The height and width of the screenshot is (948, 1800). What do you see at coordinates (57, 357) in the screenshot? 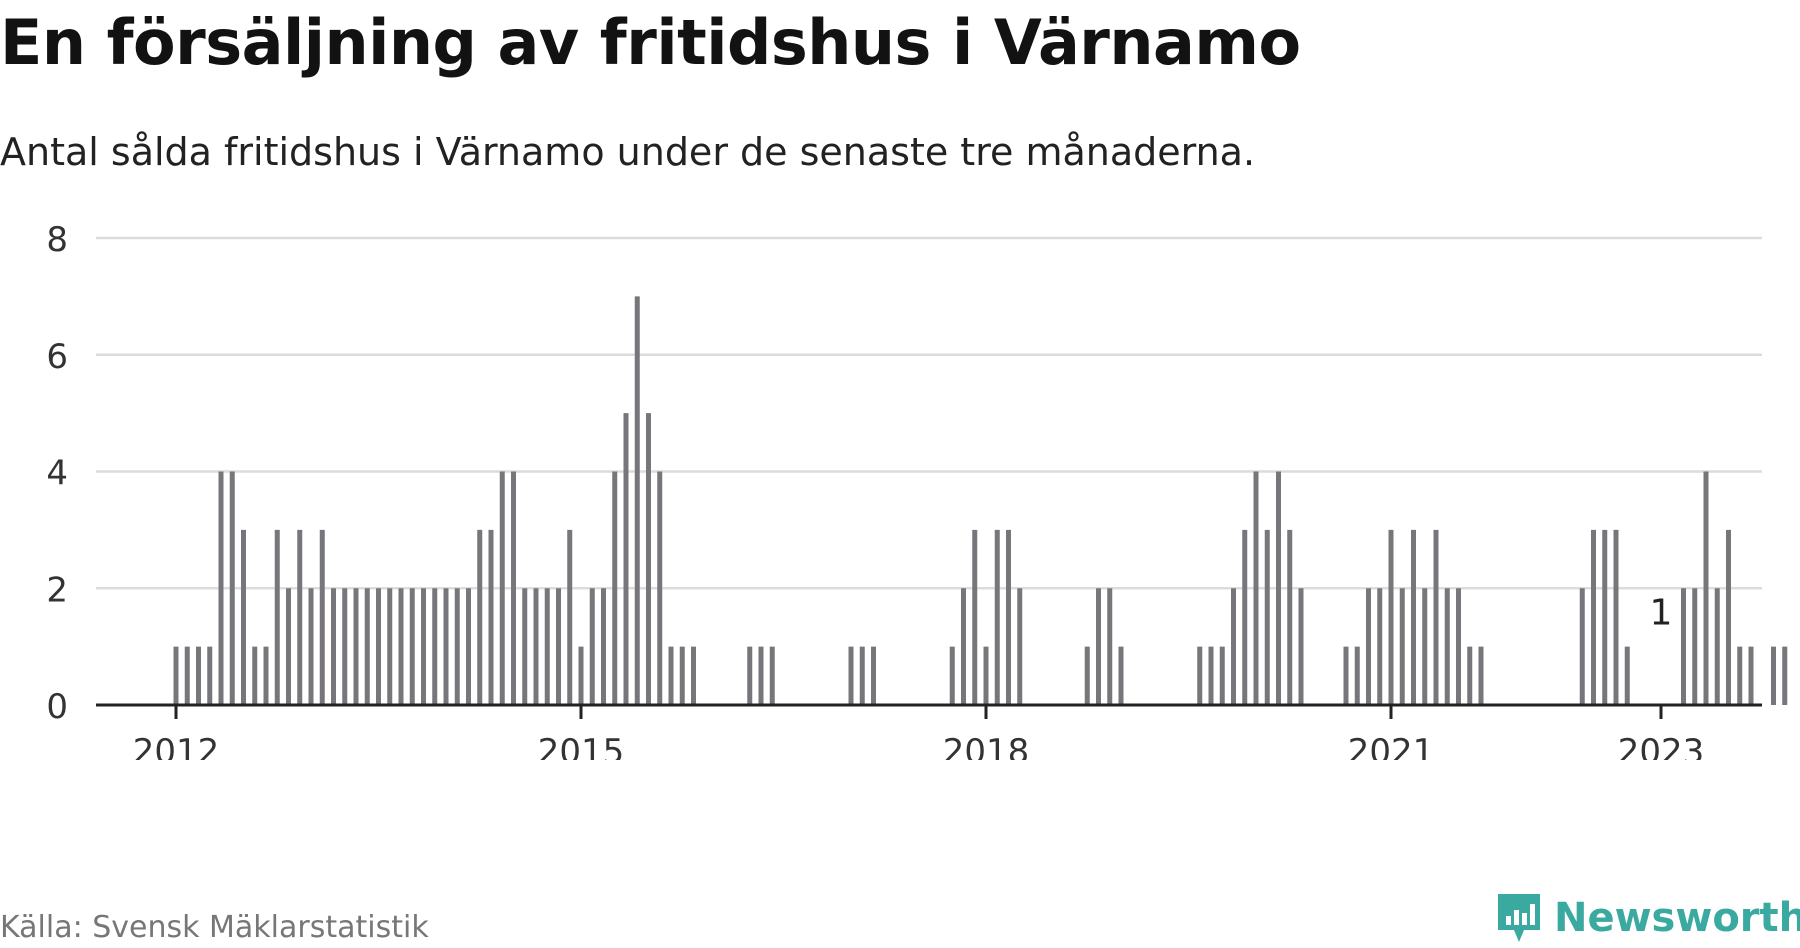
I see `y-tick-label: 6` at bounding box center [57, 357].